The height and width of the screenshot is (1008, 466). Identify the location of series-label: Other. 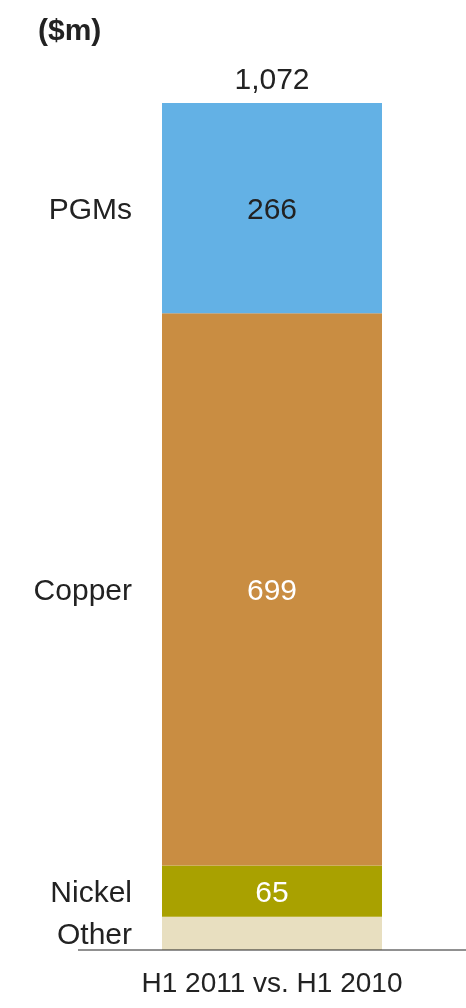
(94, 933).